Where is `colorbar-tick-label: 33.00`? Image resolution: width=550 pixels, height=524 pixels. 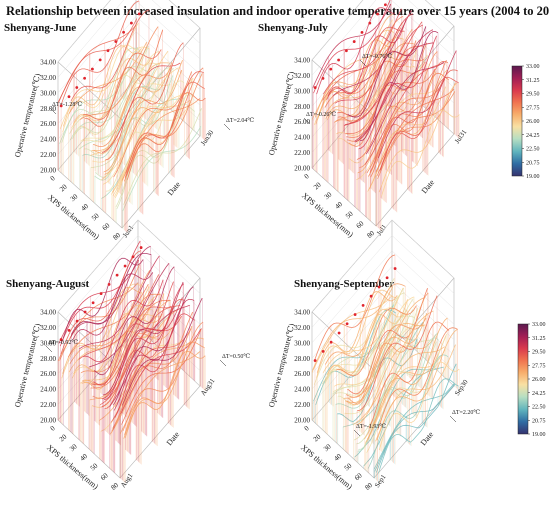
colorbar-tick-label: 33.00 is located at coordinates (533, 67).